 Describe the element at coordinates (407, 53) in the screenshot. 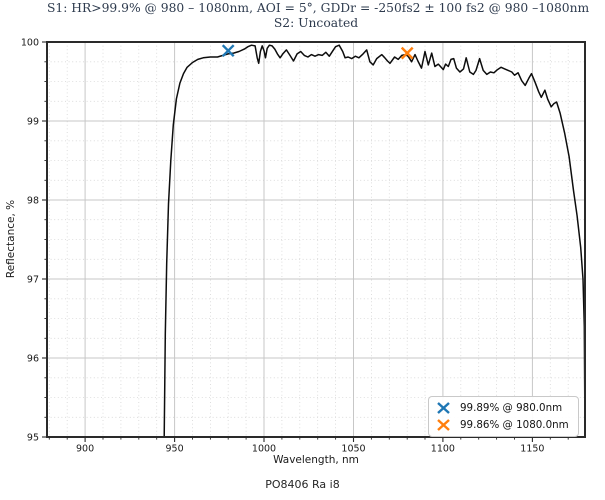

I see `marker-1080nm` at that location.